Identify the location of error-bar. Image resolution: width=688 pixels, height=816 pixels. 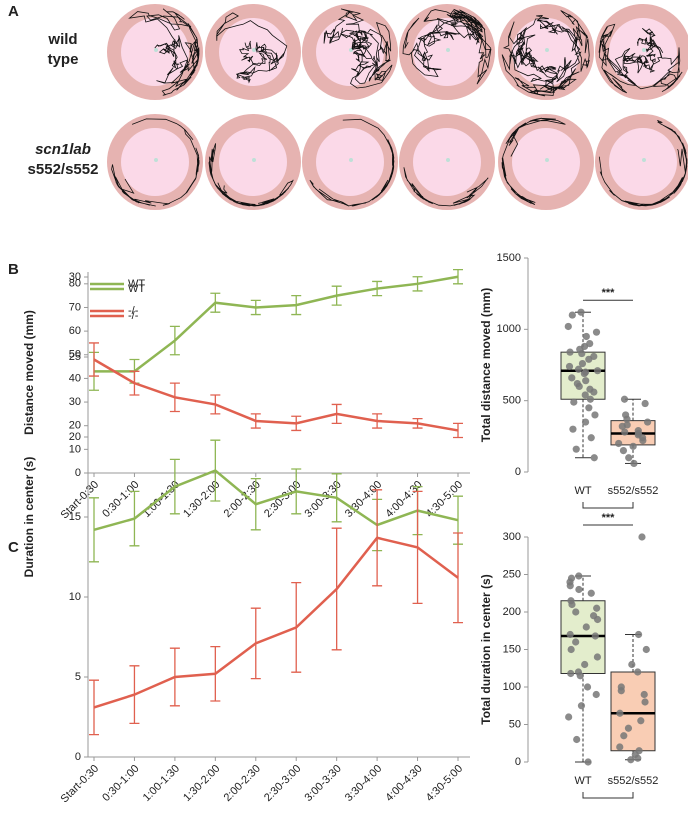
(94, 359).